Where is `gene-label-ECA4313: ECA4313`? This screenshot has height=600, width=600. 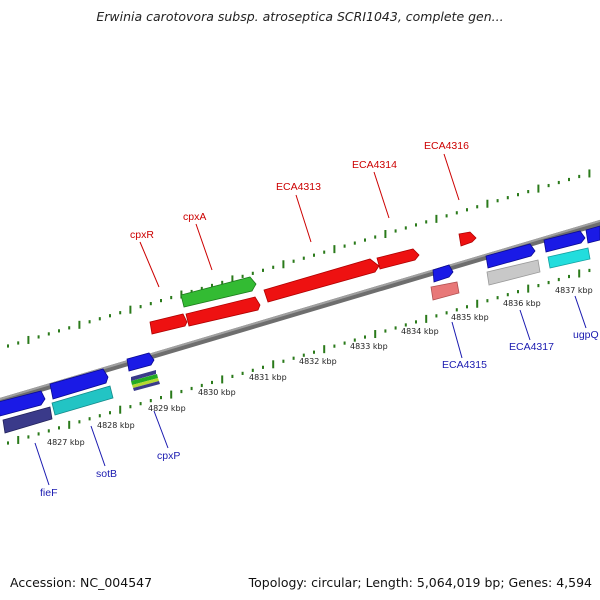 gene-label-ECA4313: ECA4313 is located at coordinates (298, 187).